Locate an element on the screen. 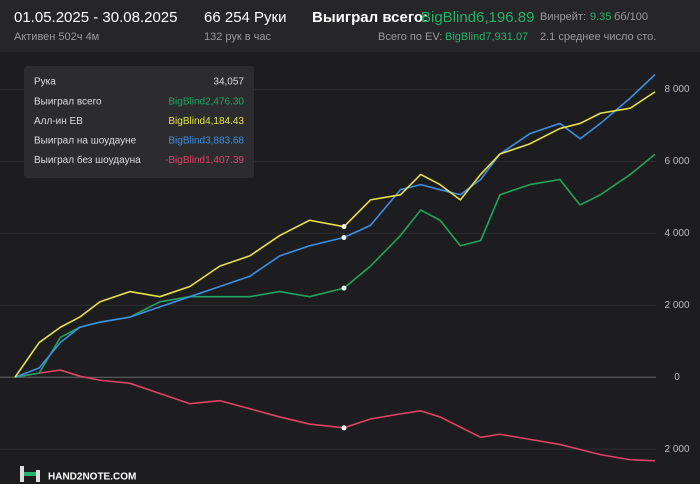 This screenshot has height=484, width=700. ev-value: BigBlind7,931.07 is located at coordinates (486, 37).